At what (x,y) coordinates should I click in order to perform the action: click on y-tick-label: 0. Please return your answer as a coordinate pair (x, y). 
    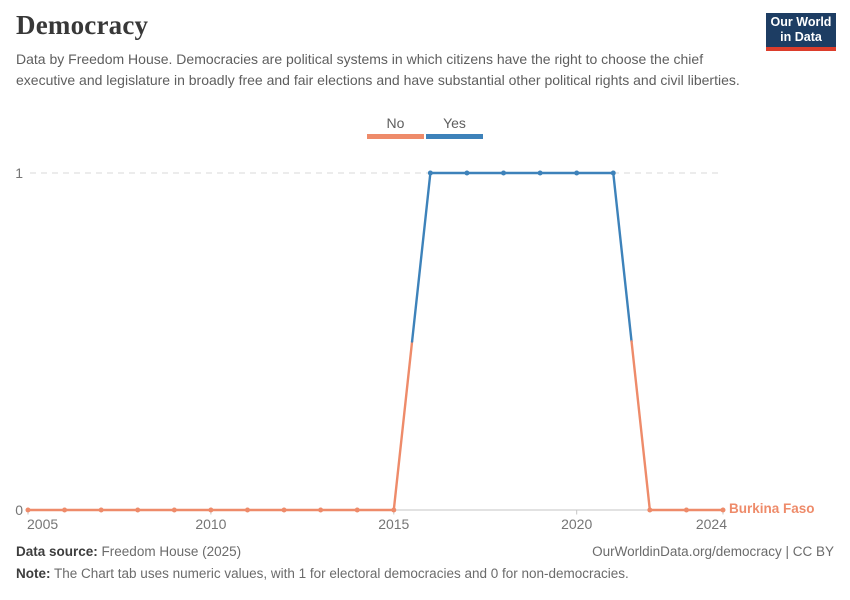
    Looking at the image, I should click on (19, 510).